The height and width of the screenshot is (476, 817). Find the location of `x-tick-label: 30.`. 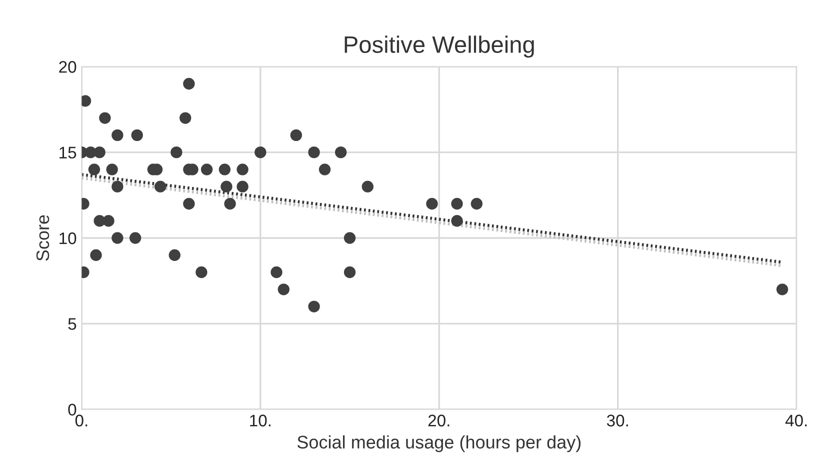

x-tick-label: 30. is located at coordinates (617, 420).